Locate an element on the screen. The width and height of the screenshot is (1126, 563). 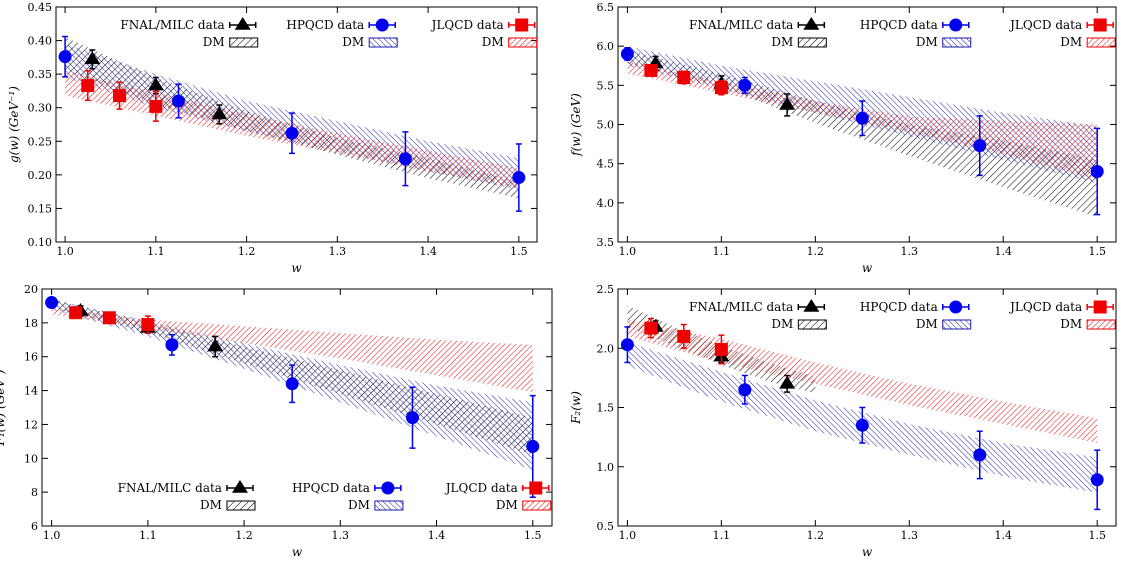
y-axis-label: F₂(w) is located at coordinates (576, 408).